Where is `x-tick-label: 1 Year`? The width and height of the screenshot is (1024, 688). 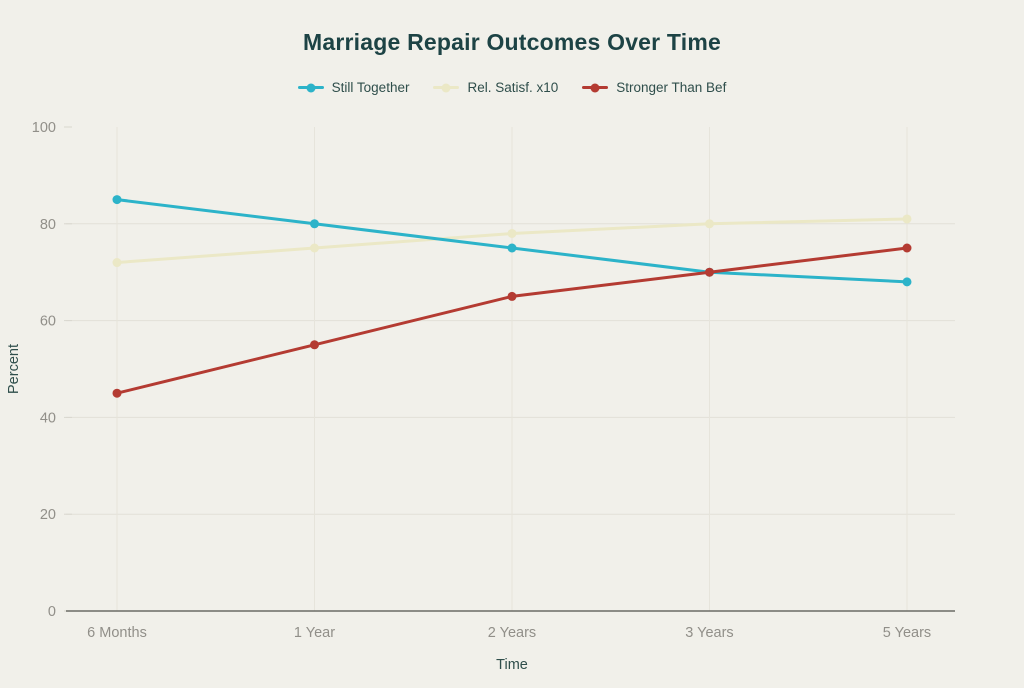
x-tick-label: 1 Year is located at coordinates (314, 633).